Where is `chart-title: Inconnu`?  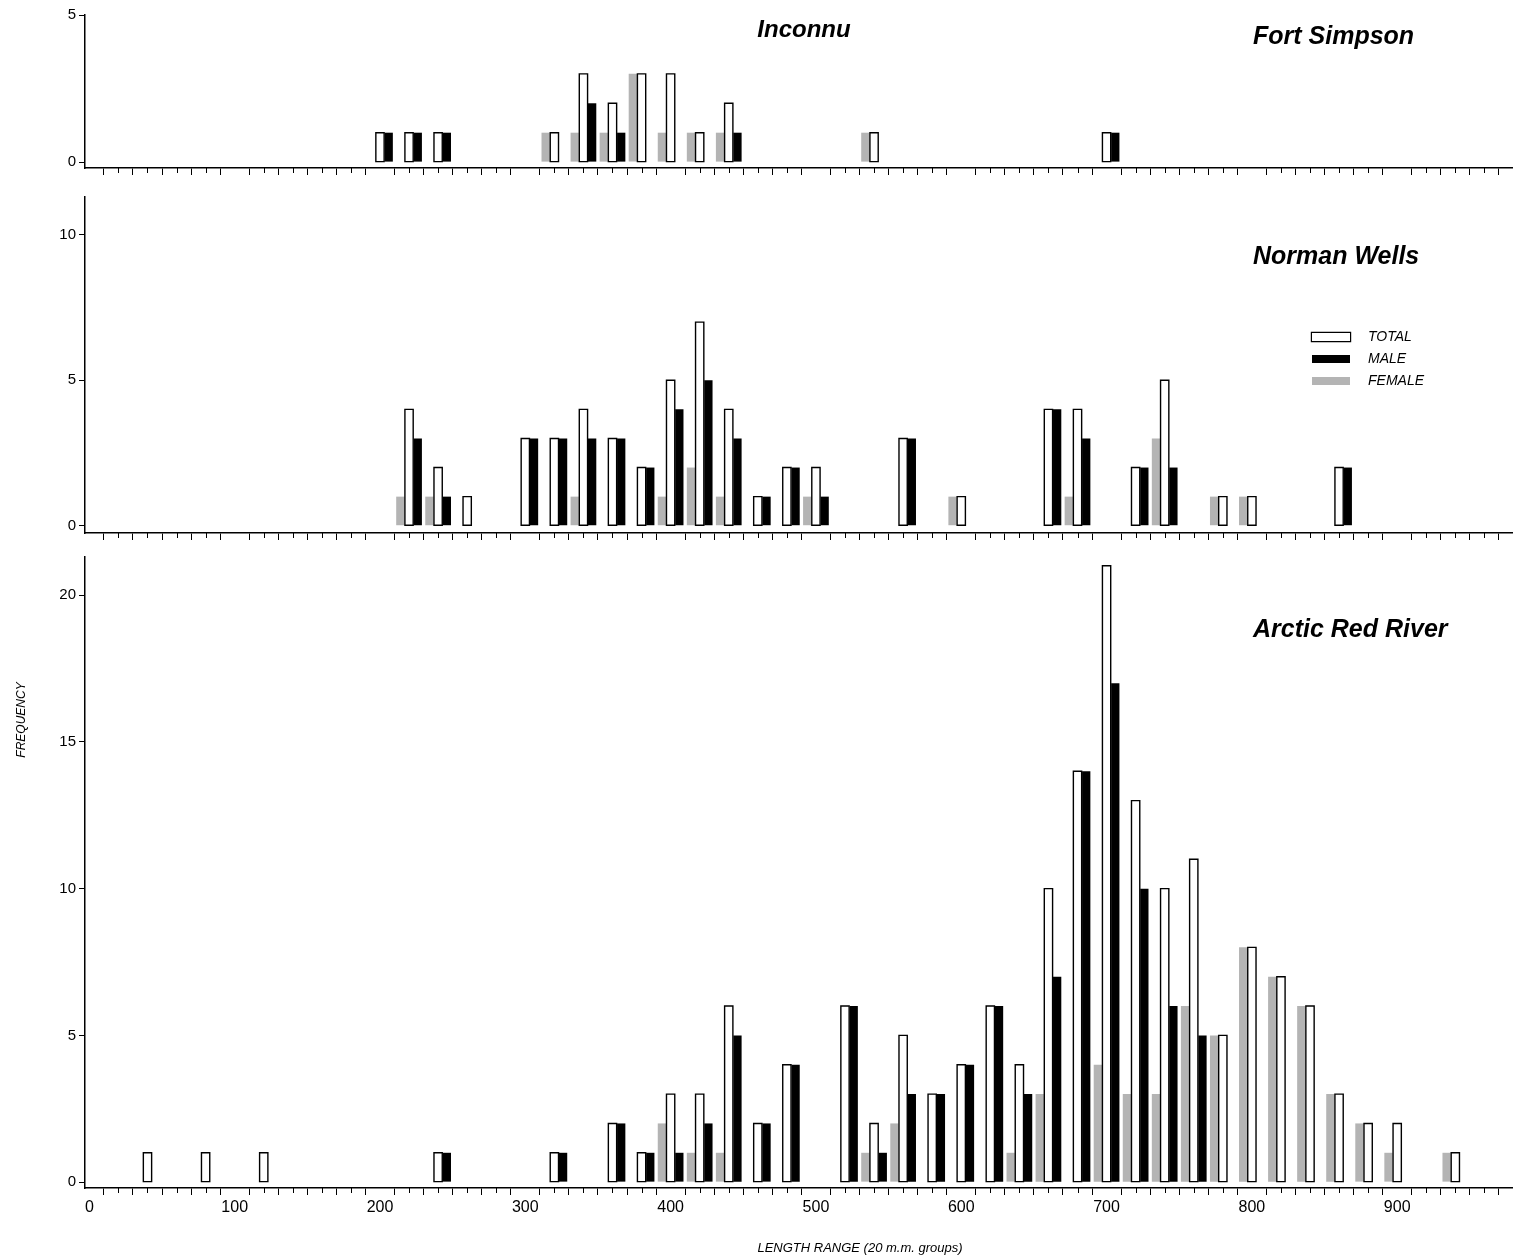 chart-title: Inconnu is located at coordinates (804, 28).